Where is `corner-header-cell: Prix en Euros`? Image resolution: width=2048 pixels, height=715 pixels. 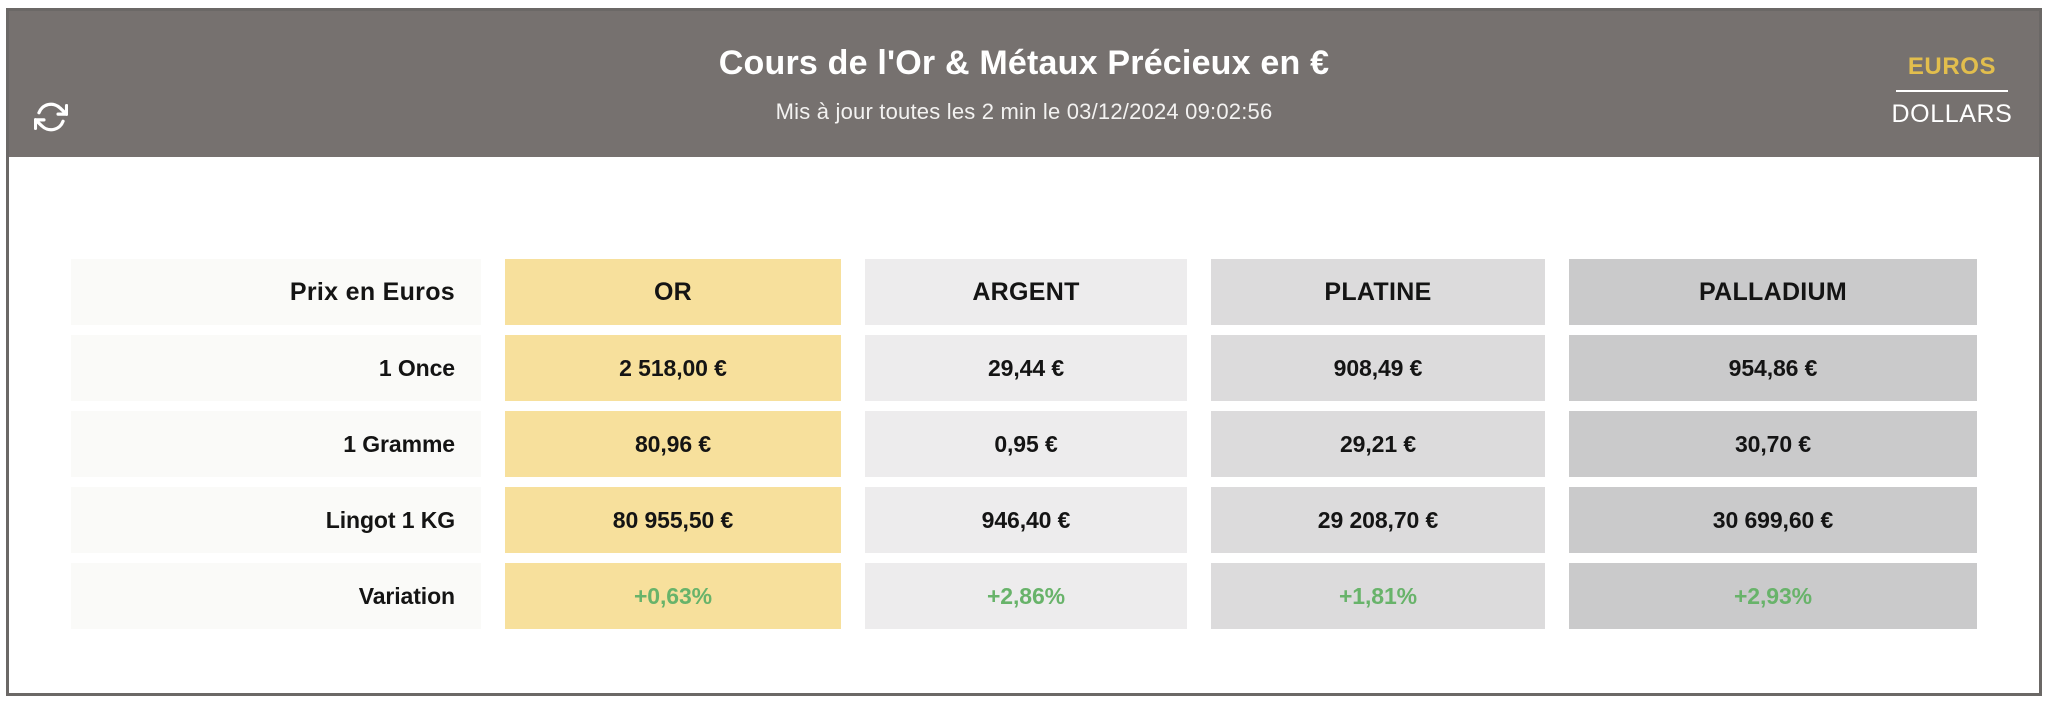
corner-header-cell: Prix en Euros is located at coordinates (276, 292).